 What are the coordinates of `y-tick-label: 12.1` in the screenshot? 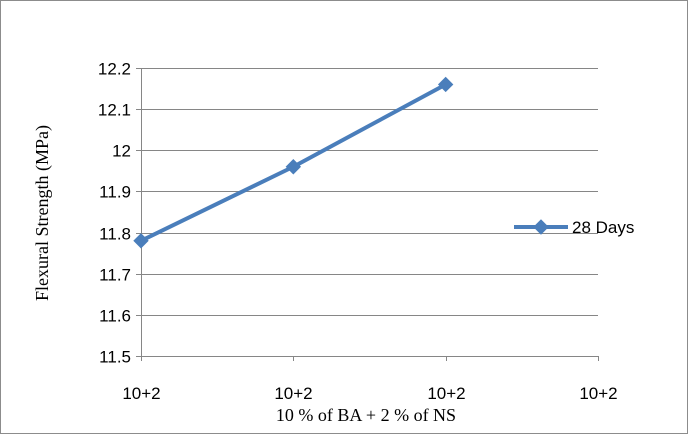 It's located at (114, 110).